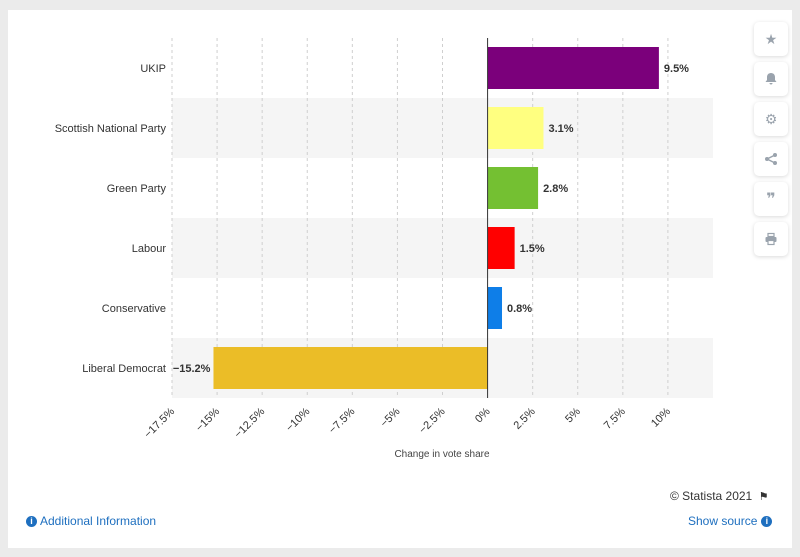  I want to click on value-label: 0.8%, so click(519, 309).